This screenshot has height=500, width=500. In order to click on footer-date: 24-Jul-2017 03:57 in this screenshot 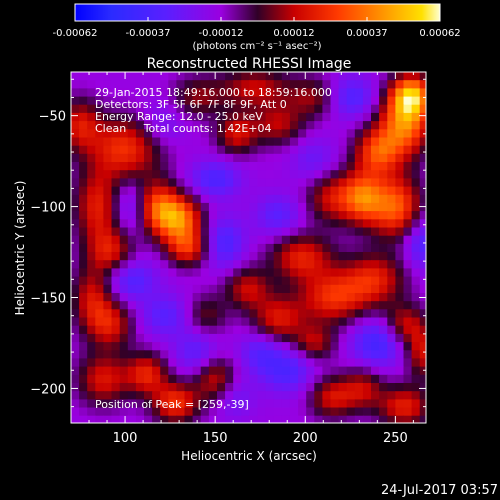, I will do `click(439, 490)`.